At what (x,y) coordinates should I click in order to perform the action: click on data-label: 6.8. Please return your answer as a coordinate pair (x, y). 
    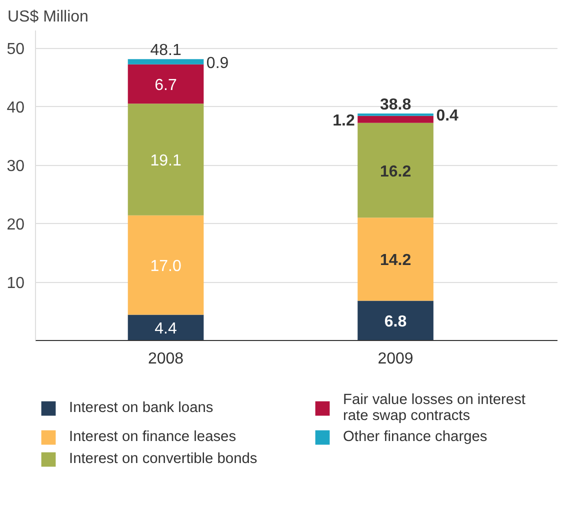
    Looking at the image, I should click on (395, 322).